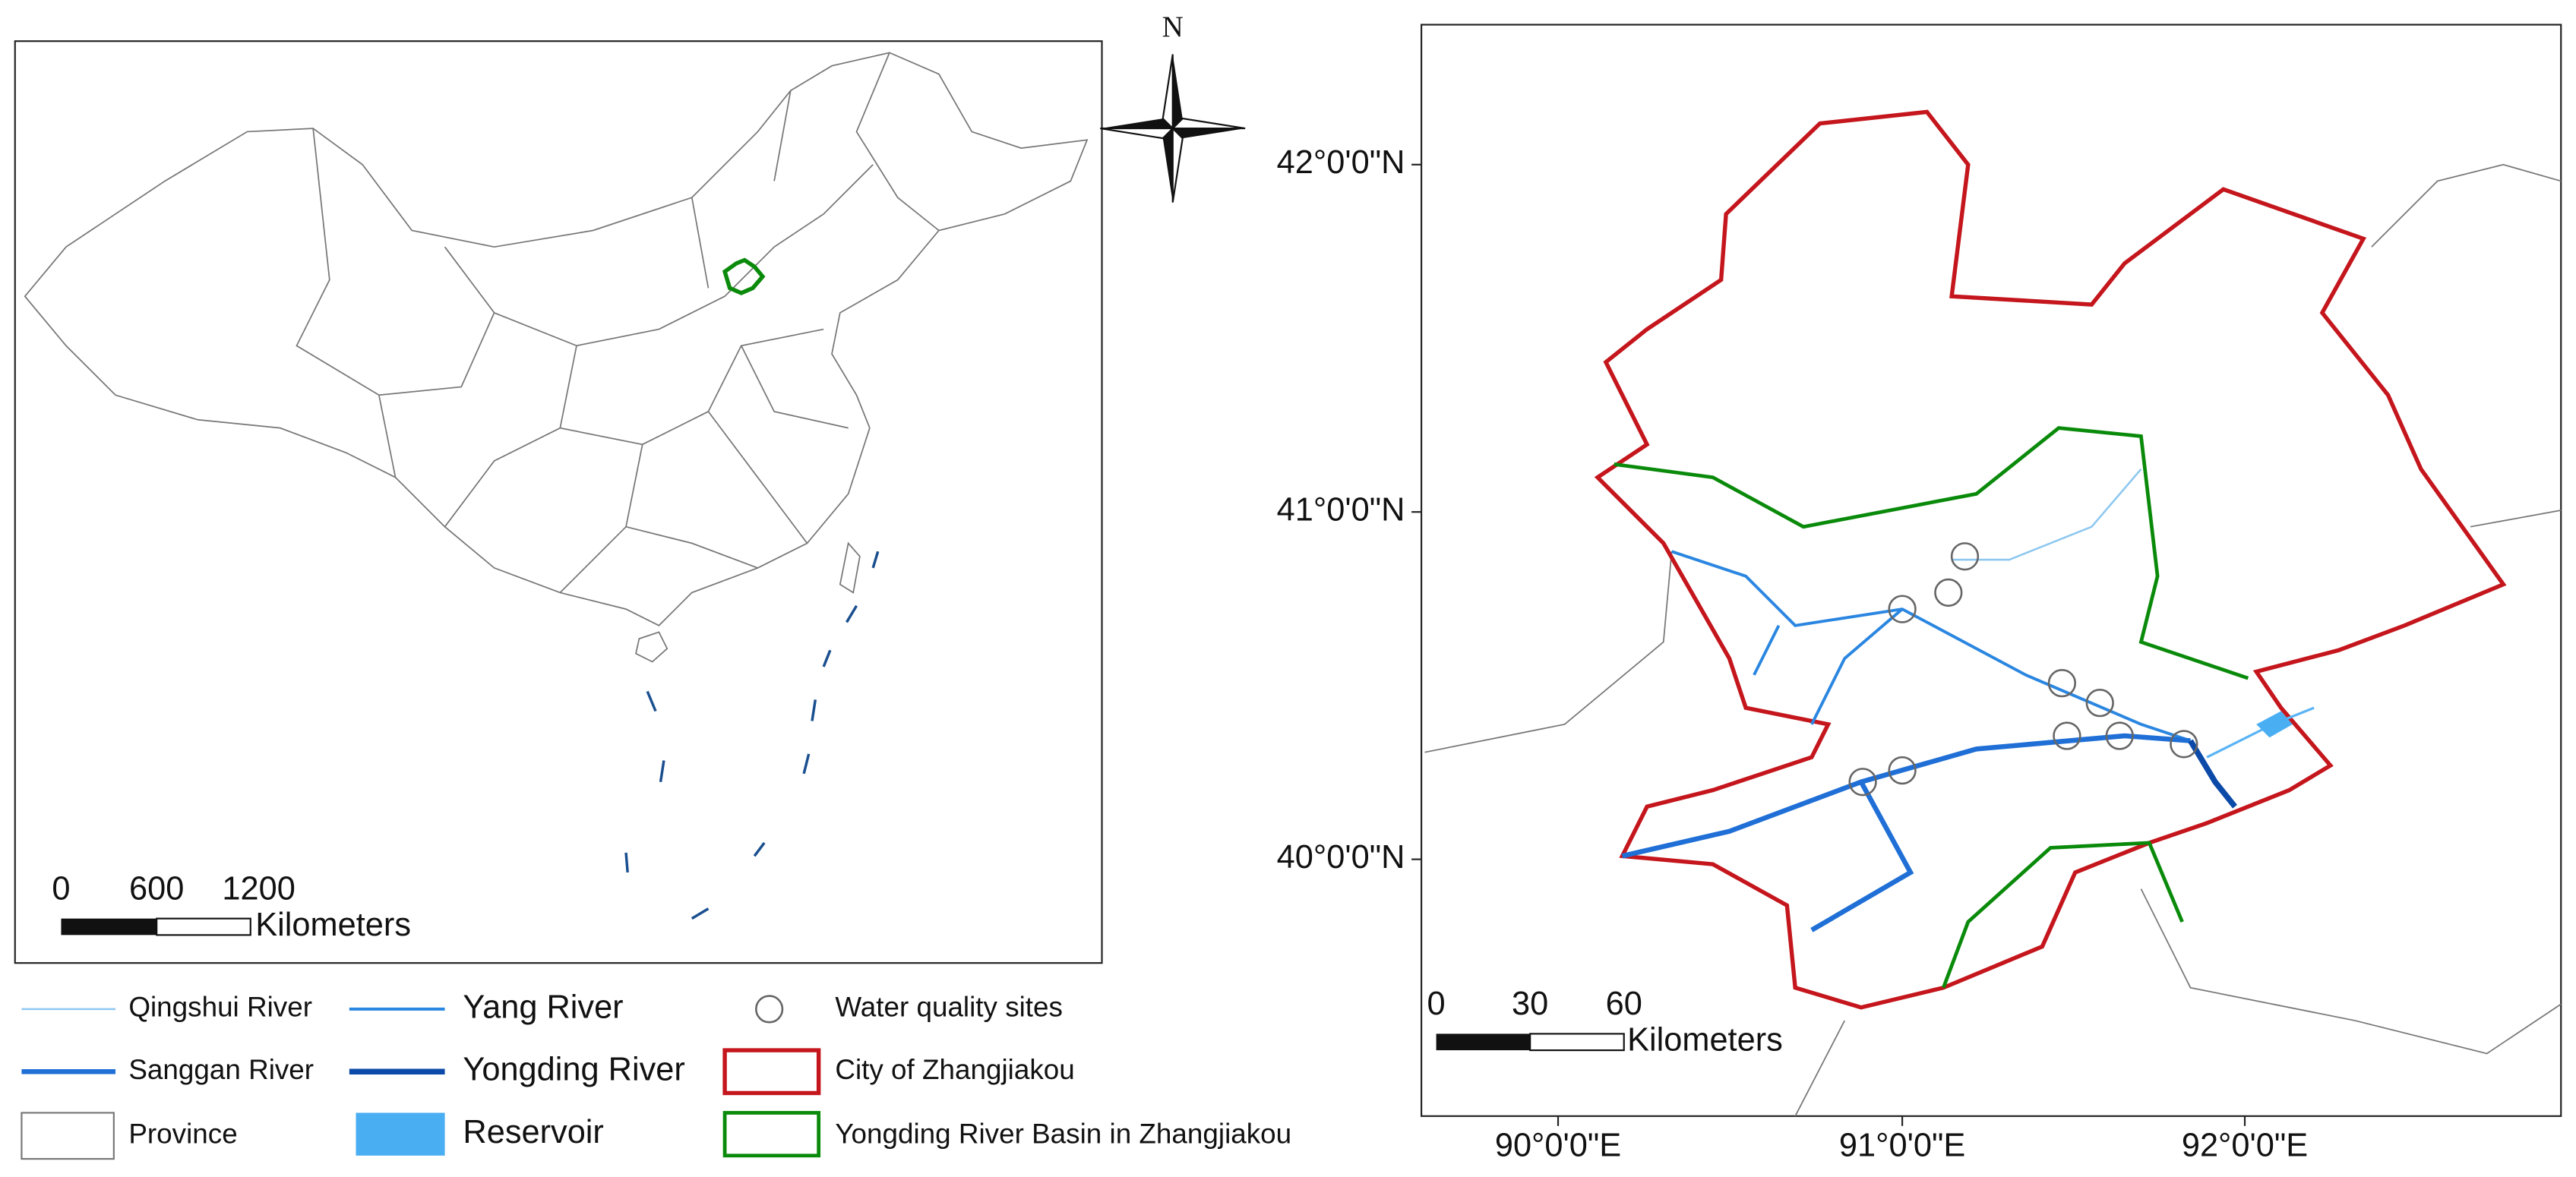  I want to click on legend-label: Sanggan River, so click(221, 1069).